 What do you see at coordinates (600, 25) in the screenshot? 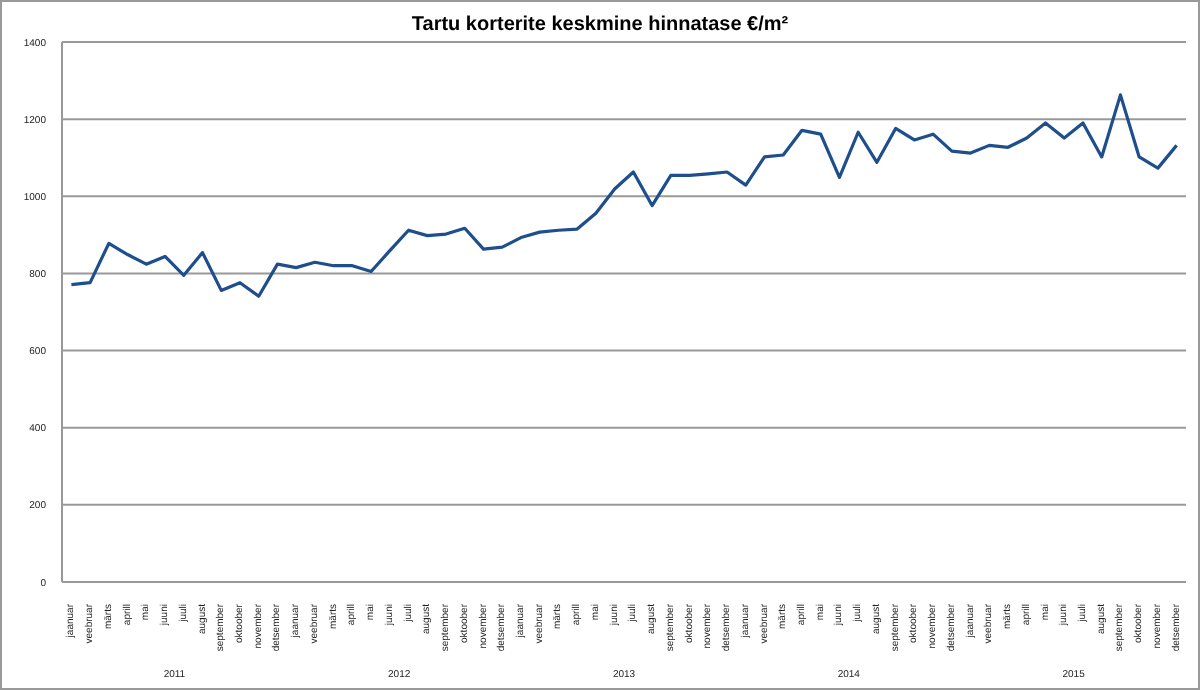
I see `chart-title: Tartu korterite keskmine hinnatase €/m²` at bounding box center [600, 25].